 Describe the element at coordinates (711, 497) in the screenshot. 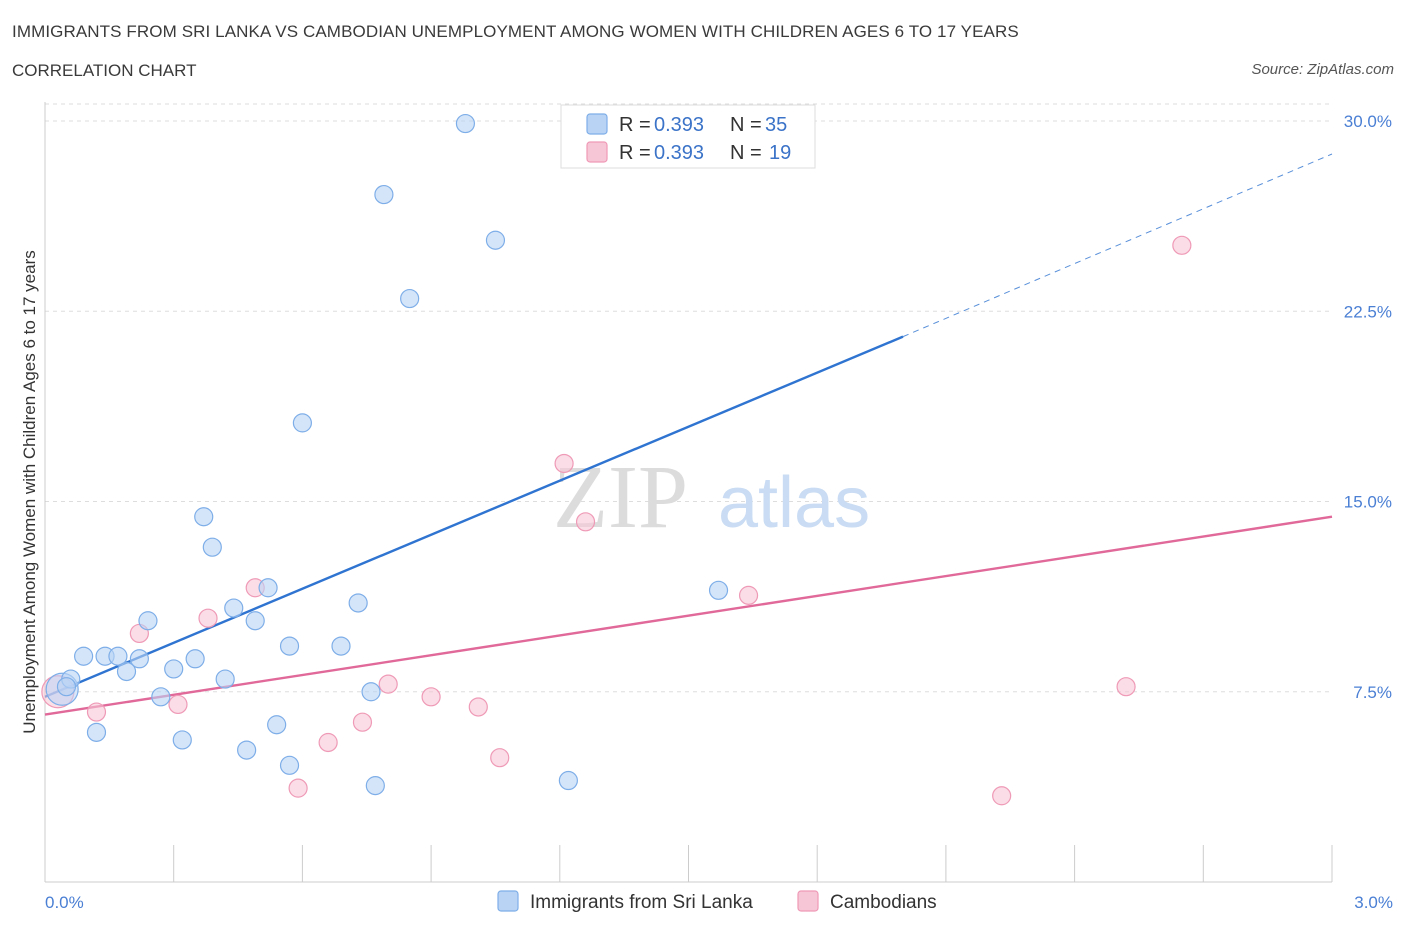

I see `watermark: ZIP atlas` at that location.